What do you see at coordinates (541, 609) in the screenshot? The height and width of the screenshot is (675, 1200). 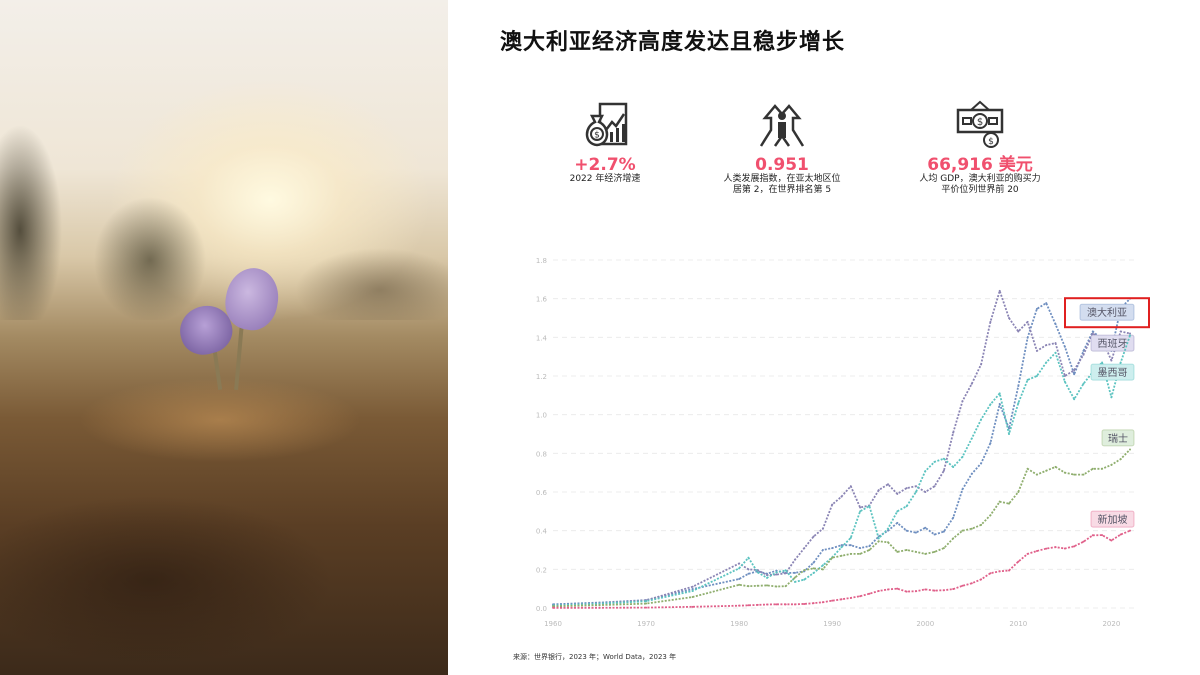 I see `y-tick-label: 0.0` at bounding box center [541, 609].